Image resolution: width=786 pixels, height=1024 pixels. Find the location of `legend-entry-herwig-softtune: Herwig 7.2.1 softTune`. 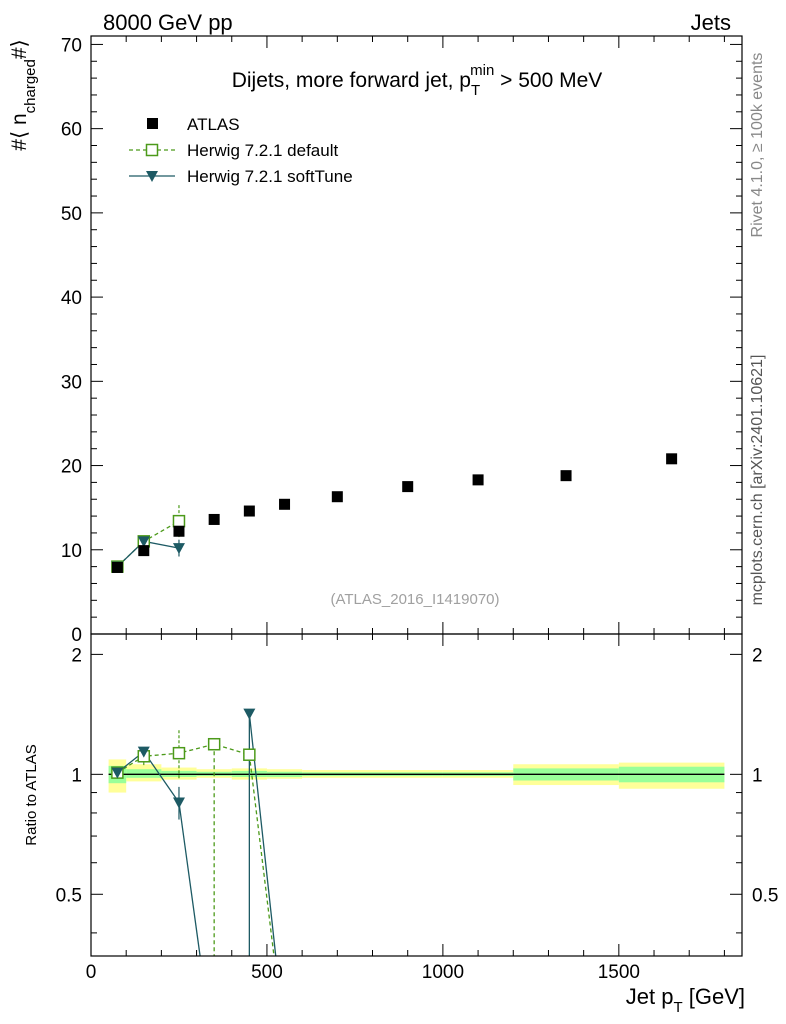

legend-entry-herwig-softtune: Herwig 7.2.1 softTune is located at coordinates (241, 176).